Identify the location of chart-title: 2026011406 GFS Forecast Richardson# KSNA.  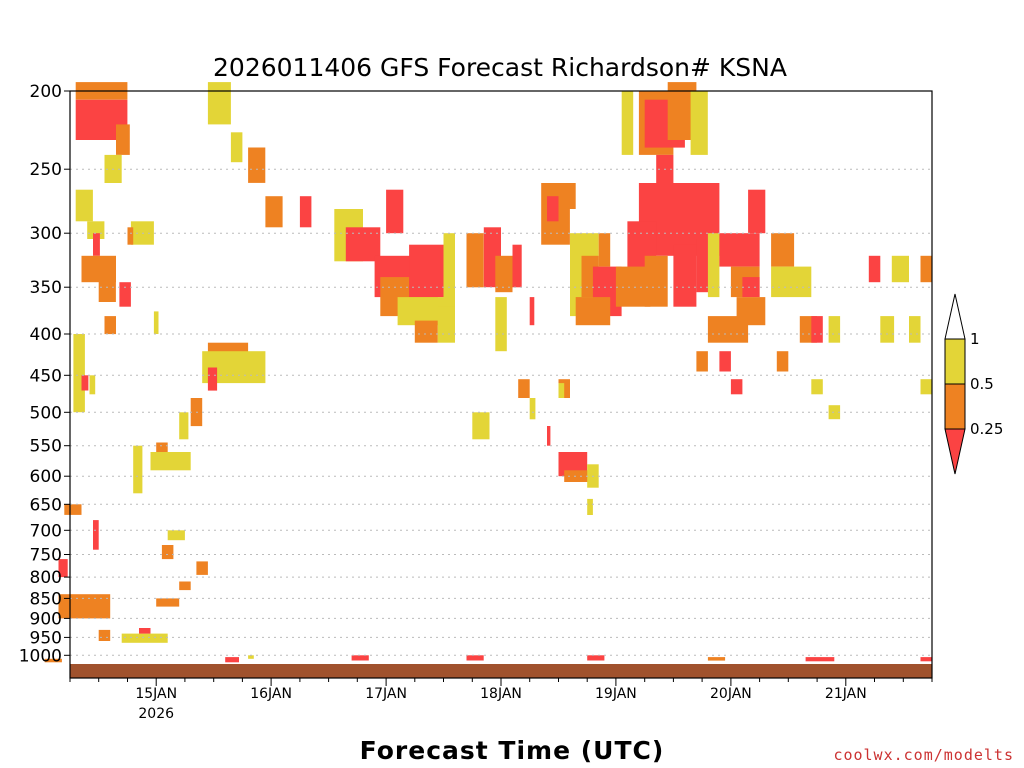
(500, 67).